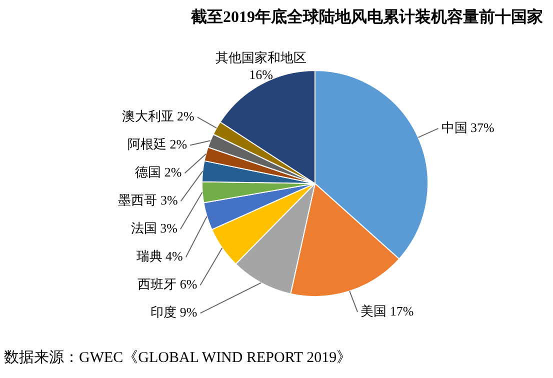 Image resolution: width=553 pixels, height=378 pixels. I want to click on slice-label: 墨西哥 3%, so click(148, 200).